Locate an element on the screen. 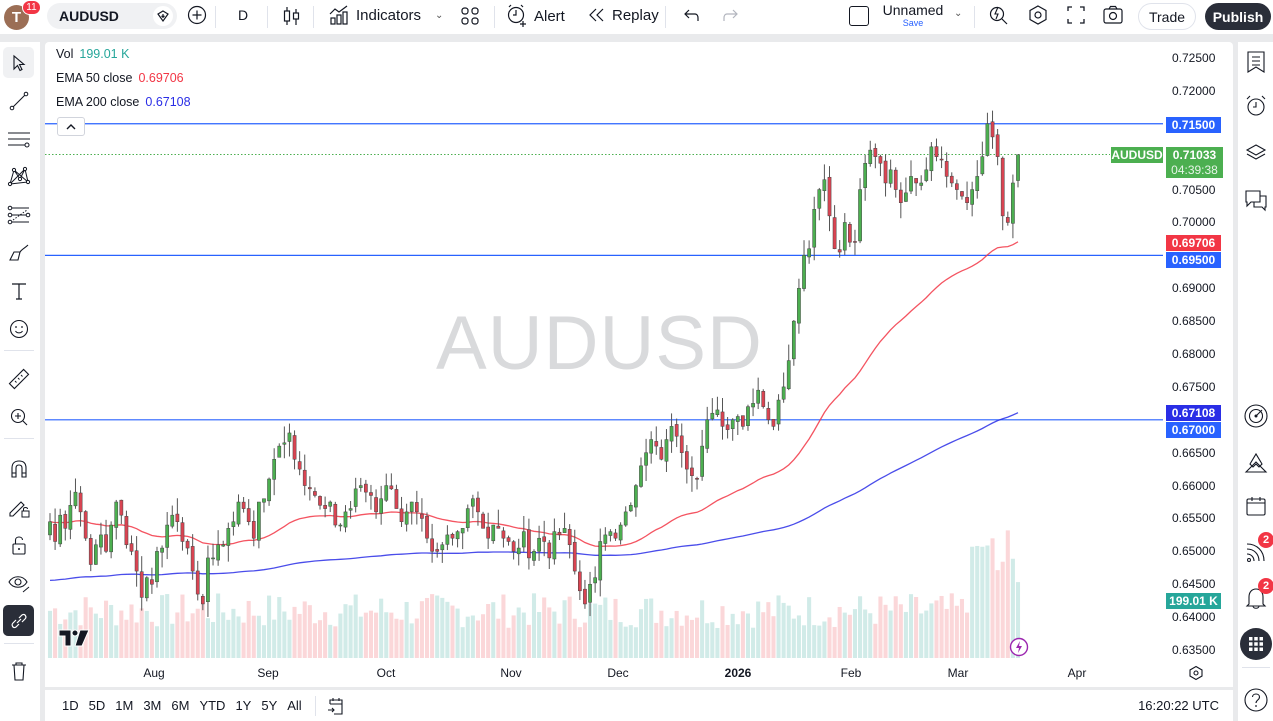 The height and width of the screenshot is (721, 1273). symbol-flag-icon is located at coordinates (163, 16).